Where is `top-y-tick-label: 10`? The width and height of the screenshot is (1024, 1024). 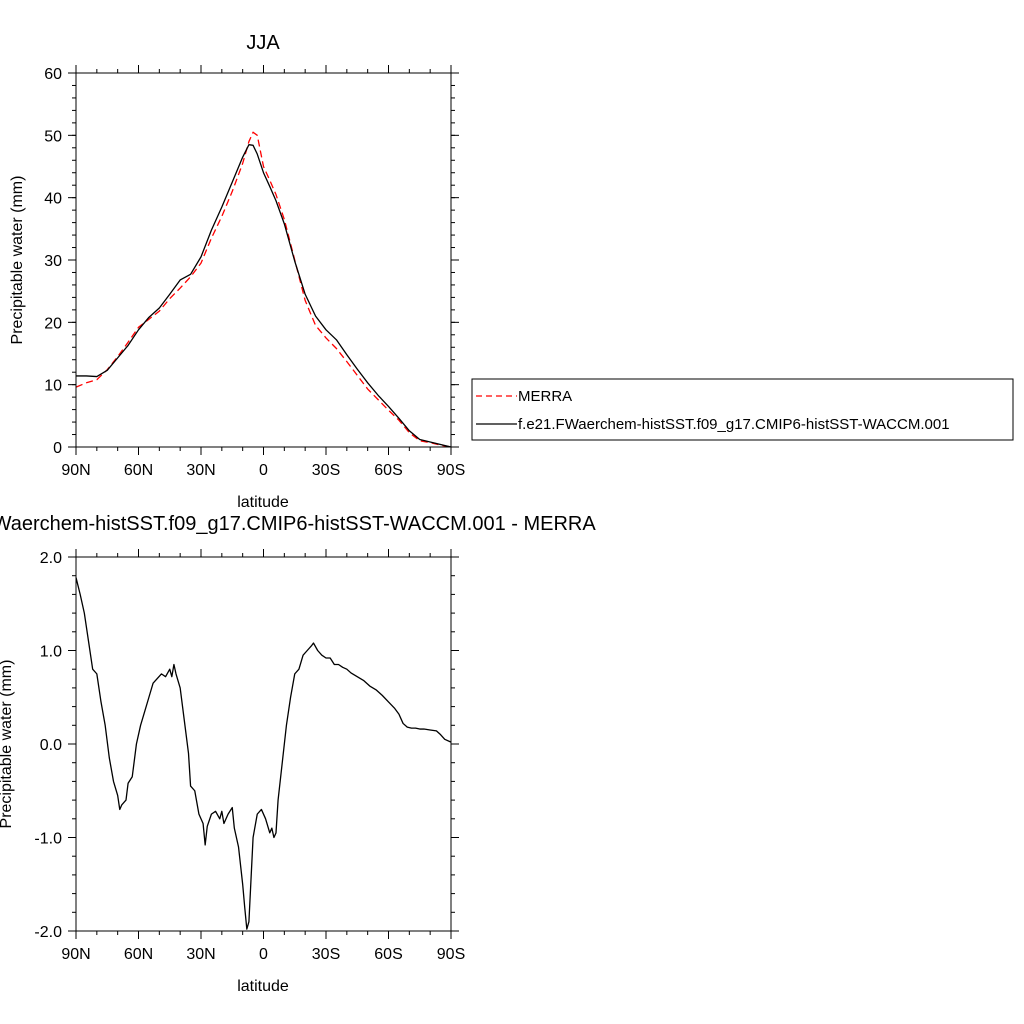 top-y-tick-label: 10 is located at coordinates (53, 386).